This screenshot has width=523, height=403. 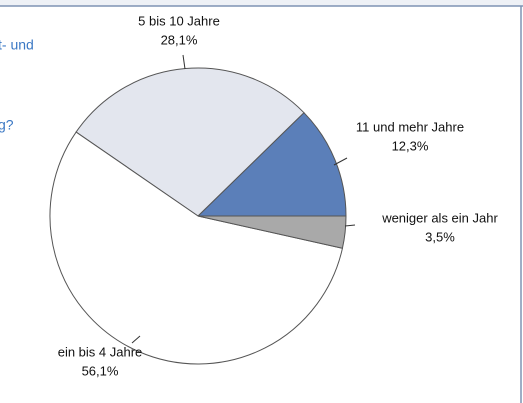 What do you see at coordinates (261, 3) in the screenshot?
I see `top-band` at bounding box center [261, 3].